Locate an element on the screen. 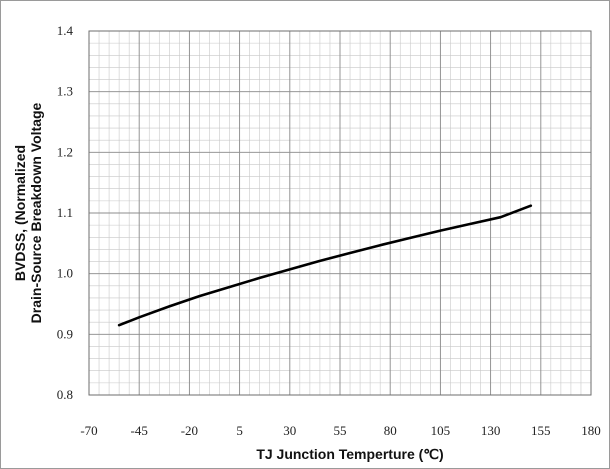  x-tick-label: 180 is located at coordinates (591, 430).